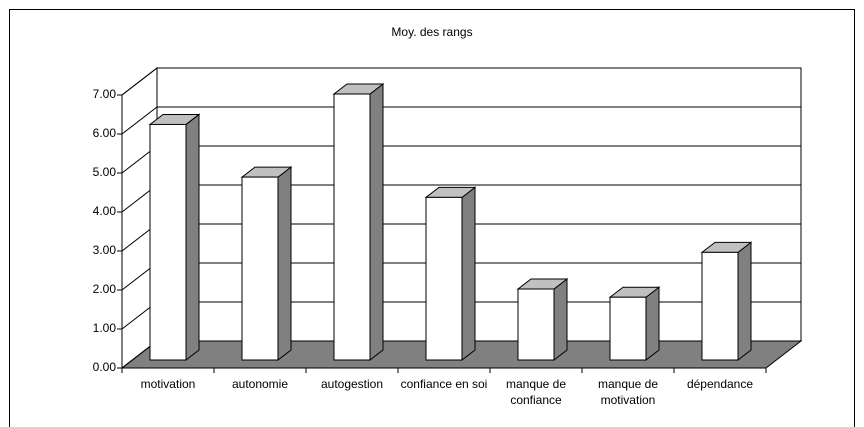  I want to click on x-tick-label: dépendance, so click(720, 384).